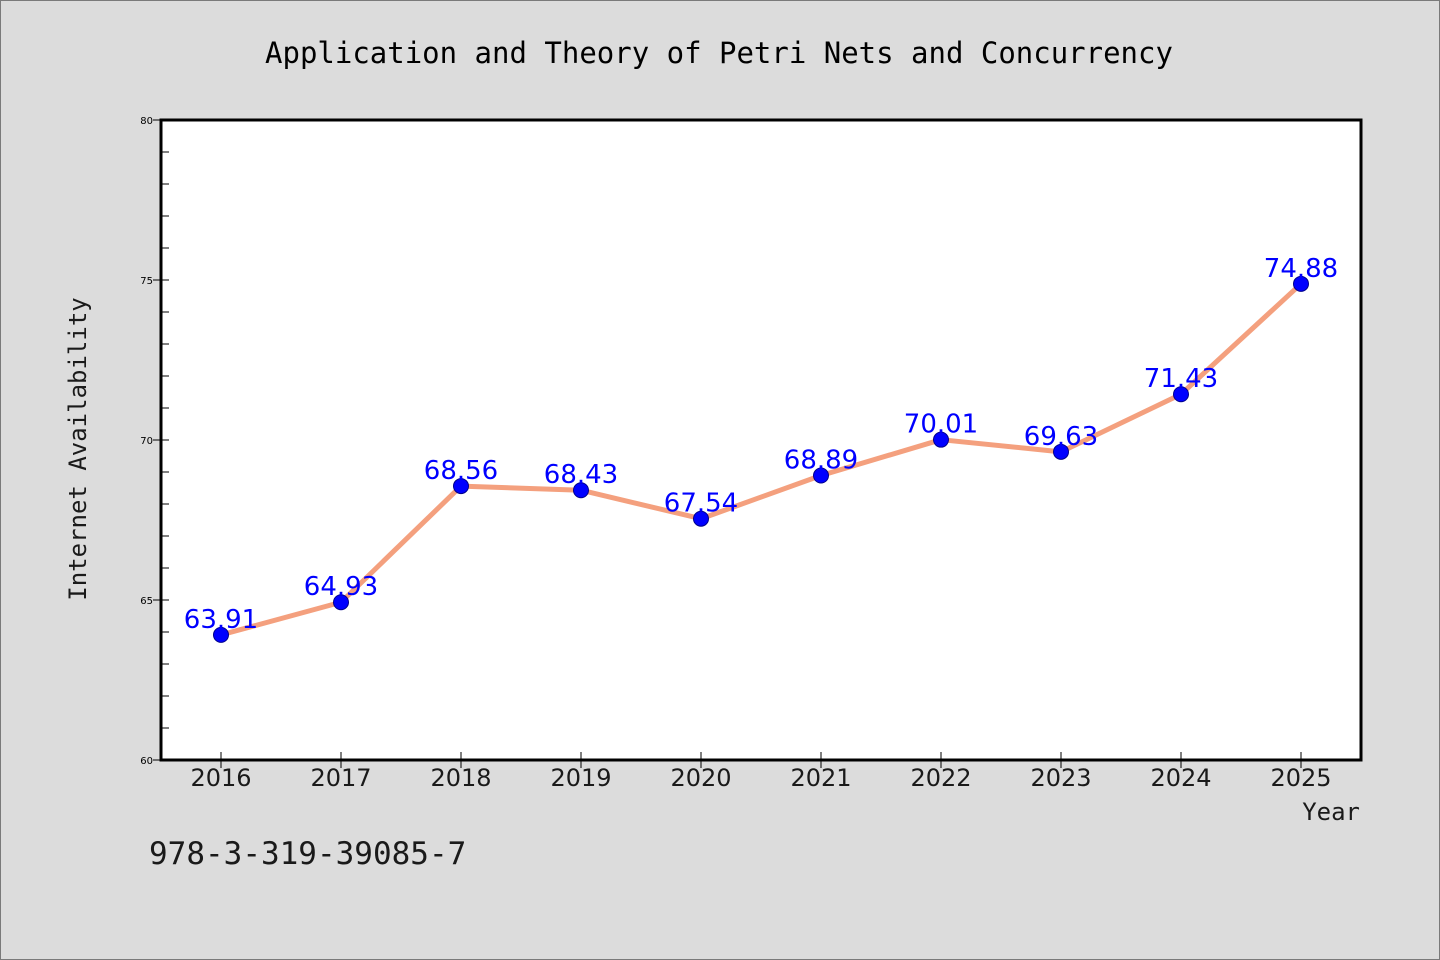 The image size is (1440, 960). I want to click on data-label: 64.93, so click(341, 587).